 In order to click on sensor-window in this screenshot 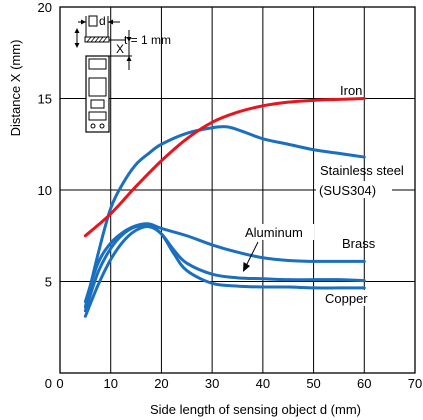, I will do `click(97, 87)`.